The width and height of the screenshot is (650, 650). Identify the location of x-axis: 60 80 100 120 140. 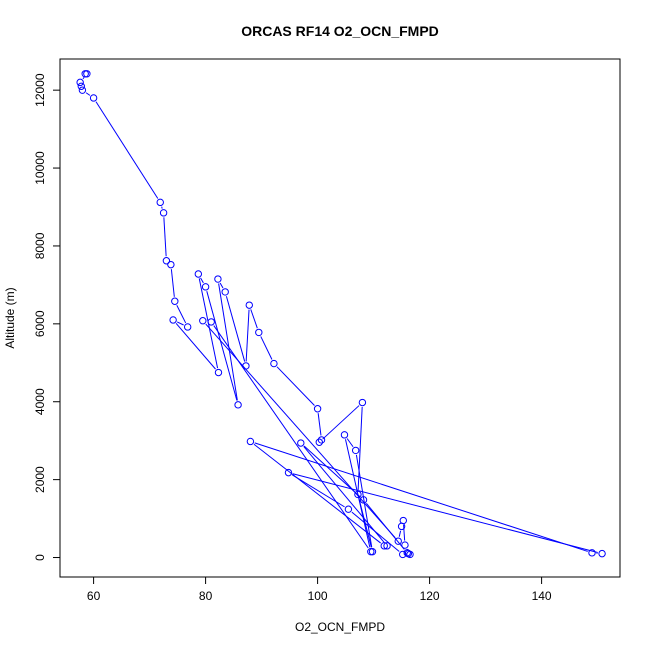
(319, 590).